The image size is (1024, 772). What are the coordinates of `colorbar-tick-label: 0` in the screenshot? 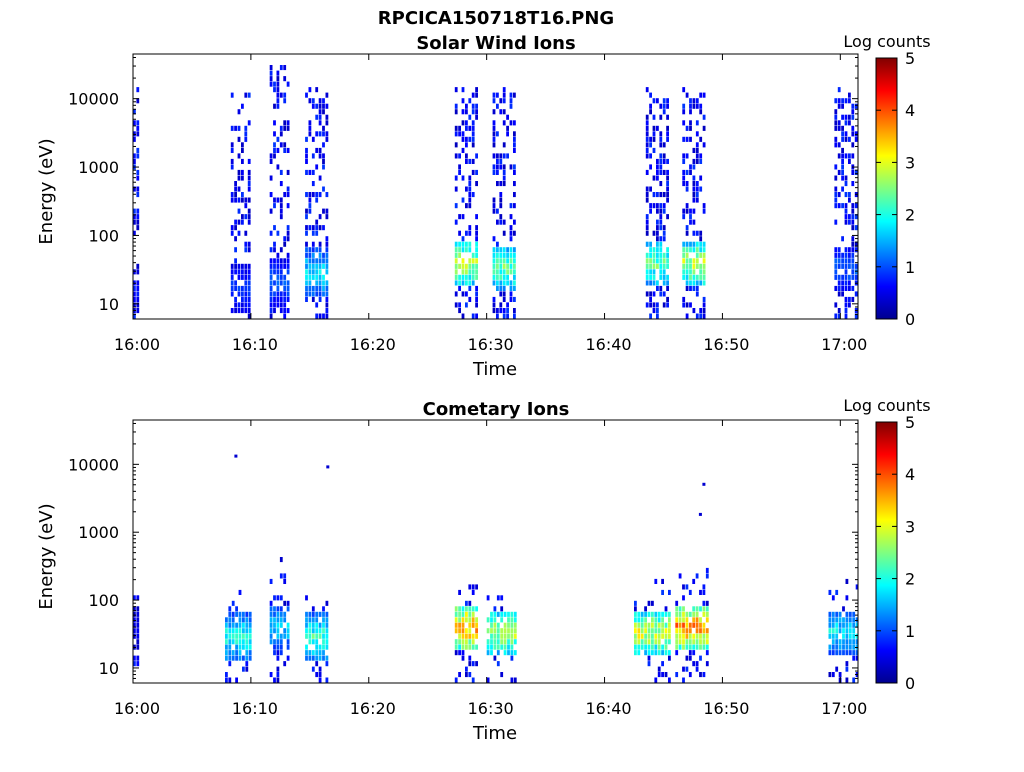 It's located at (910, 683).